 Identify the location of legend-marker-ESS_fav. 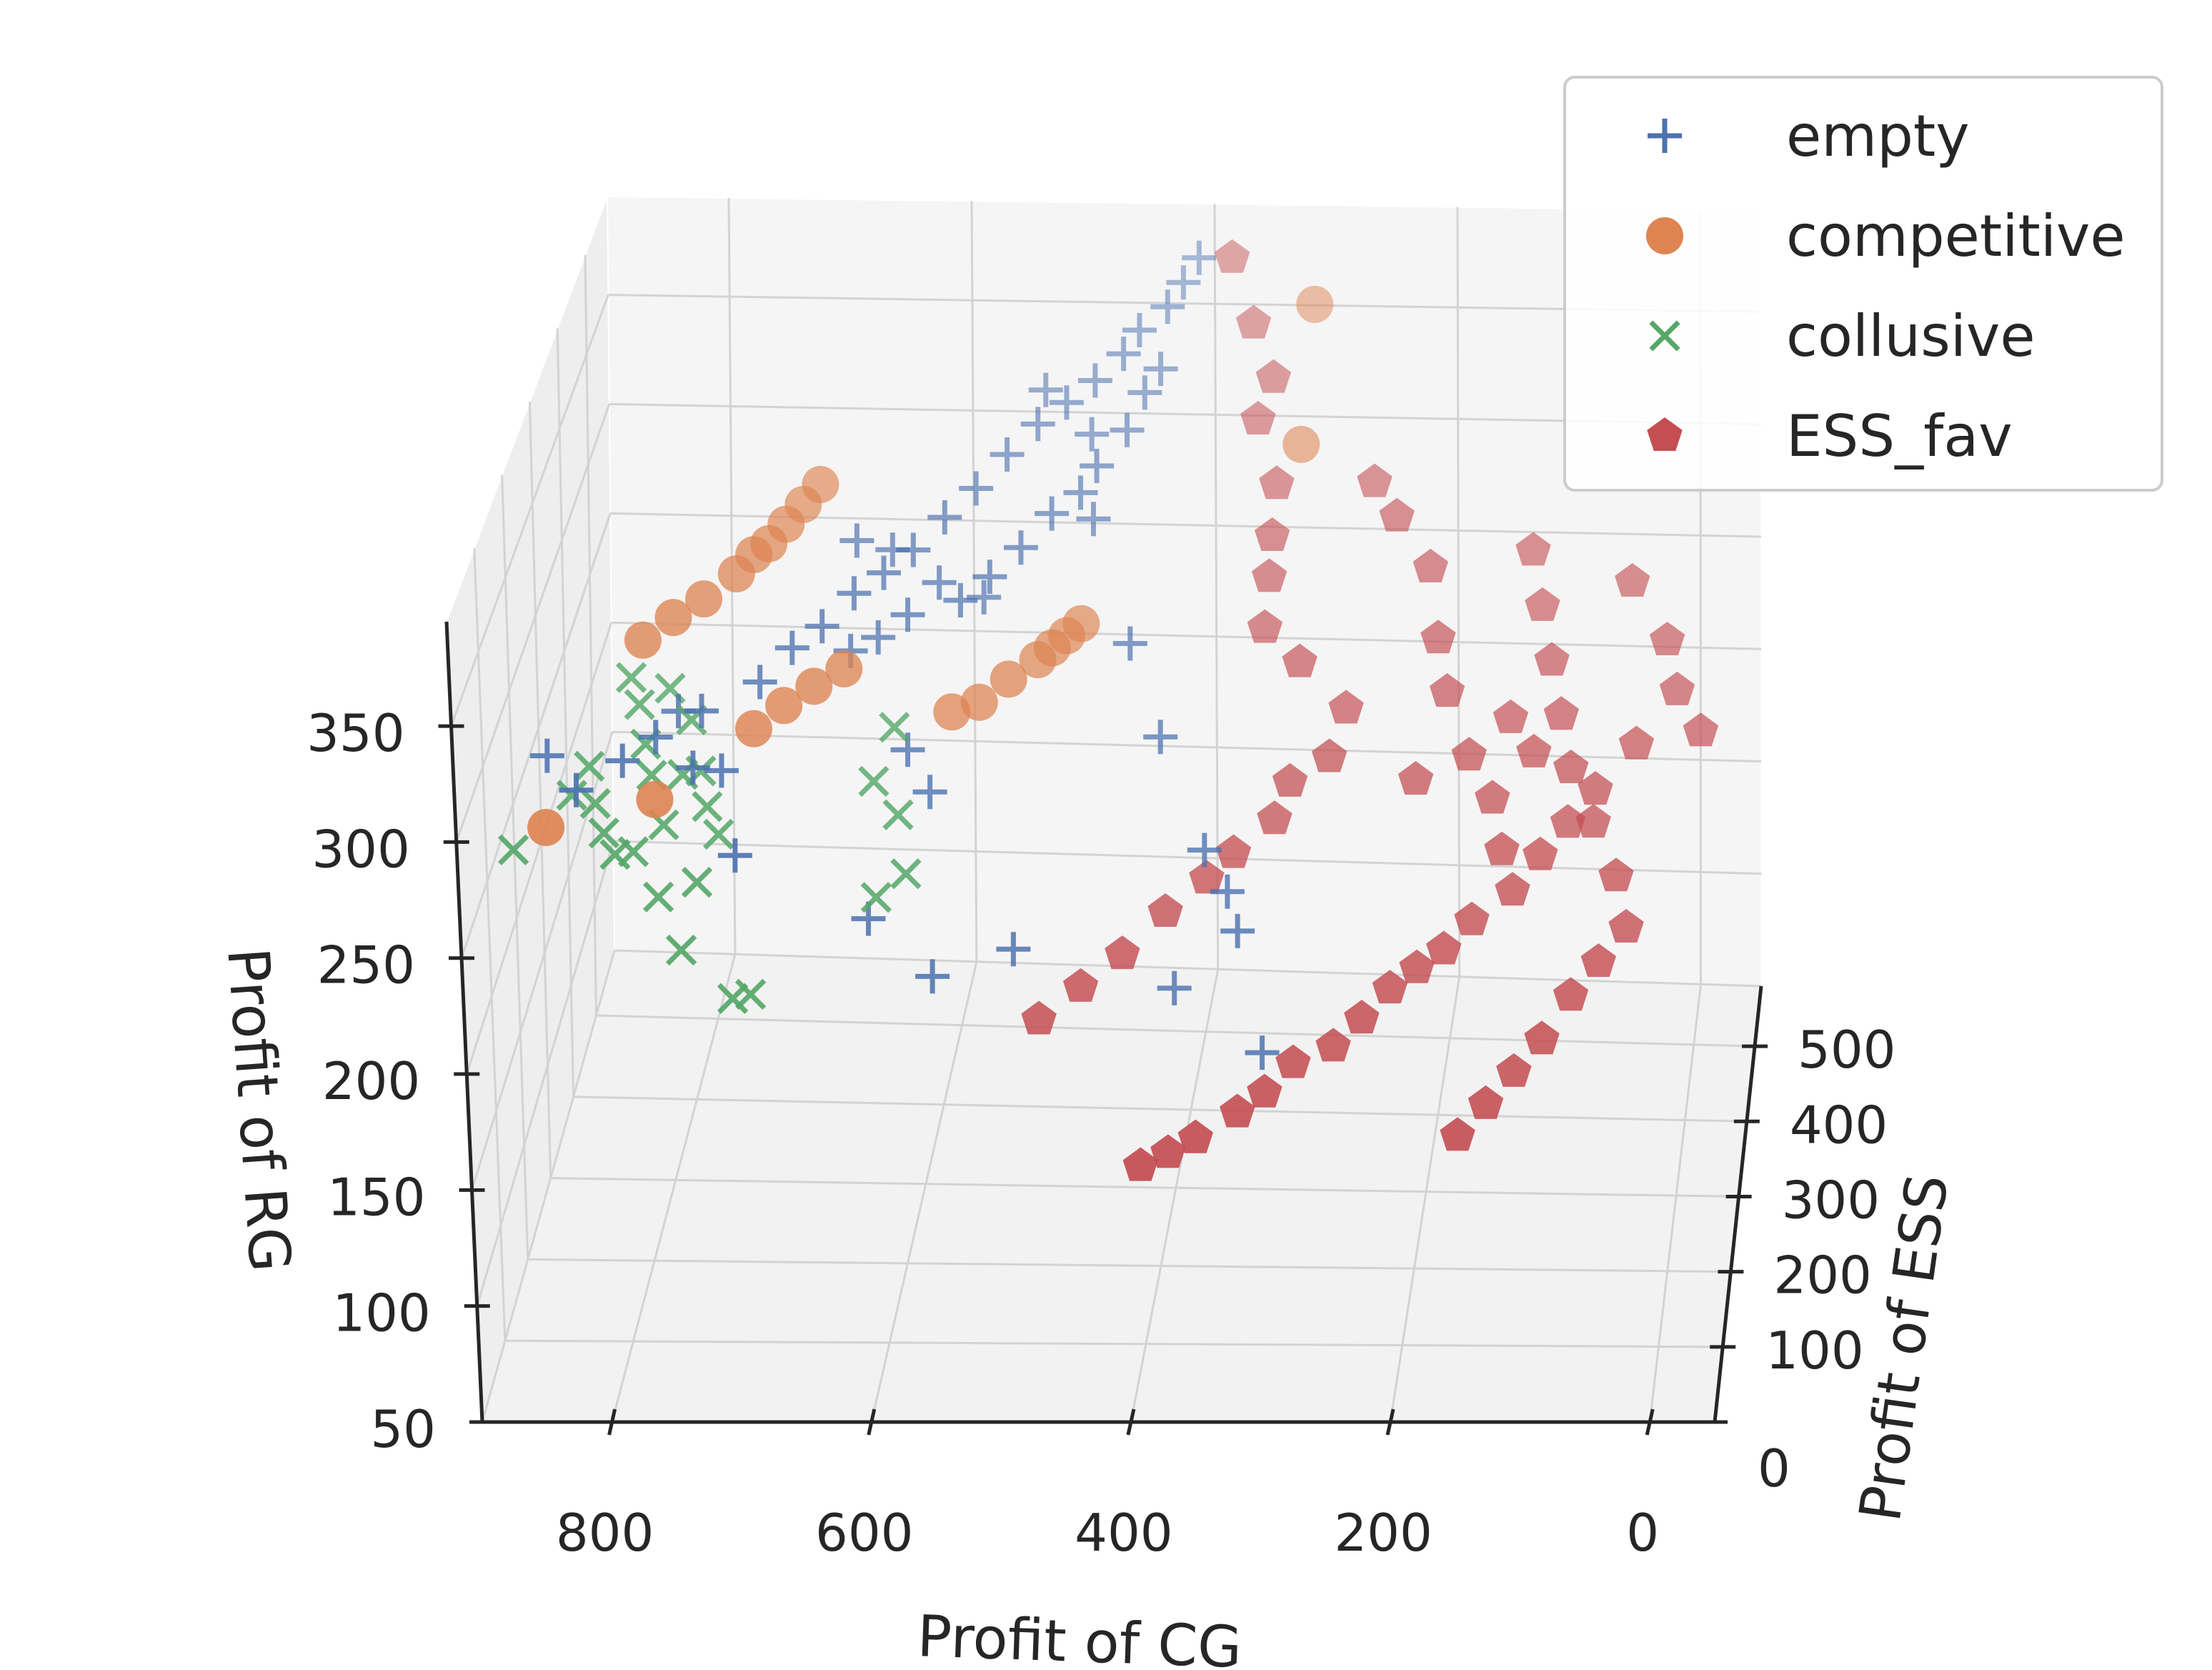
(1665, 434).